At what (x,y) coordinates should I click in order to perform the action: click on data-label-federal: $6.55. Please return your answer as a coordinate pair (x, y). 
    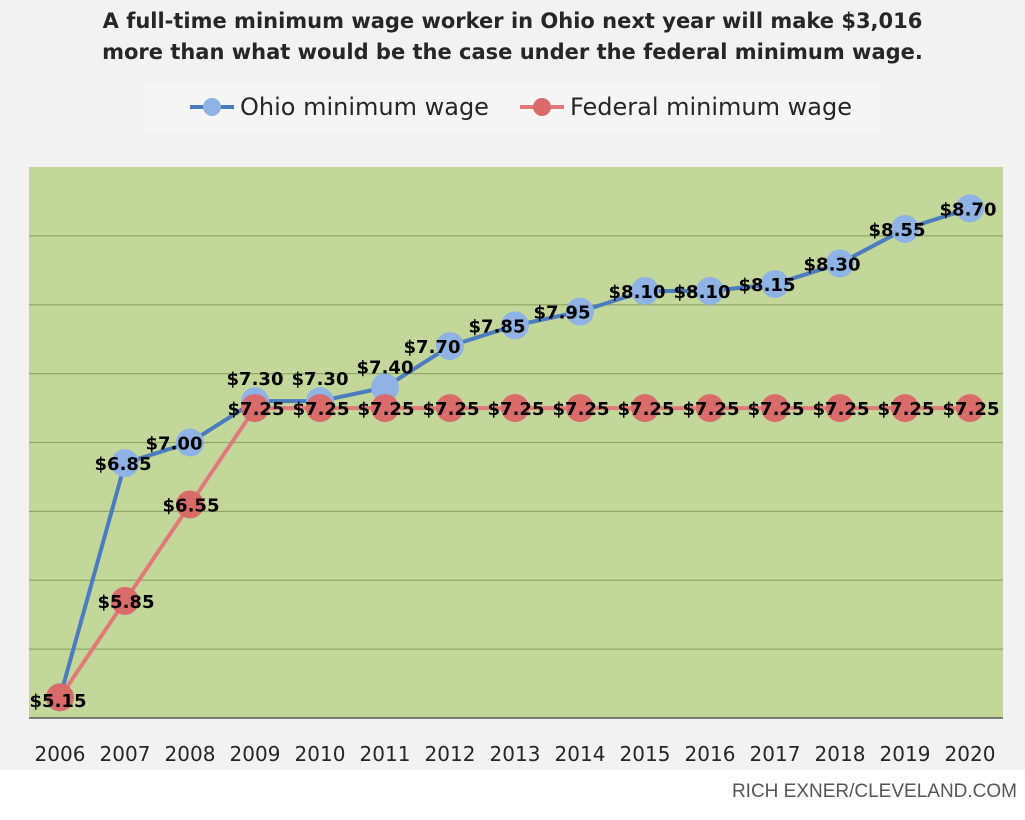
    Looking at the image, I should click on (191, 505).